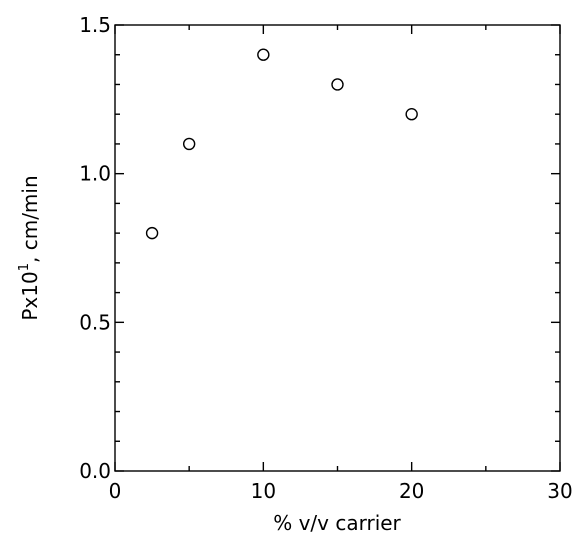  Describe the element at coordinates (30, 219) in the screenshot. I see `y-axis-label-units: , cm/min` at that location.